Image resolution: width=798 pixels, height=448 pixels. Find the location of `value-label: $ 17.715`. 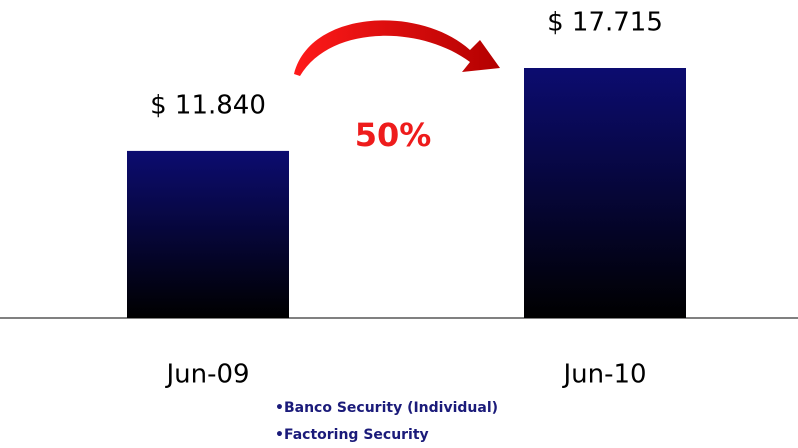

value-label: $ 17.715 is located at coordinates (605, 23).